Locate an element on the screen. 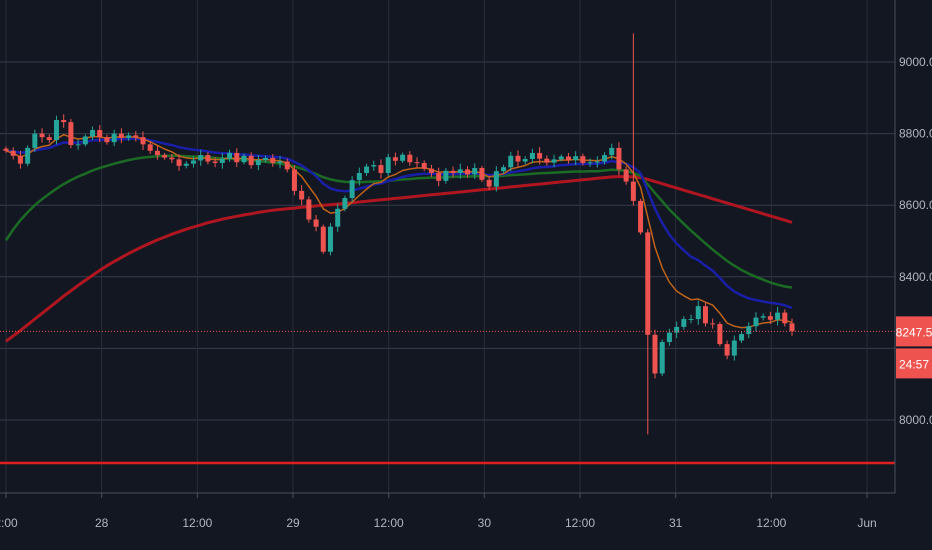 This screenshot has width=932, height=550. last-price-tag is located at coordinates (914, 331).